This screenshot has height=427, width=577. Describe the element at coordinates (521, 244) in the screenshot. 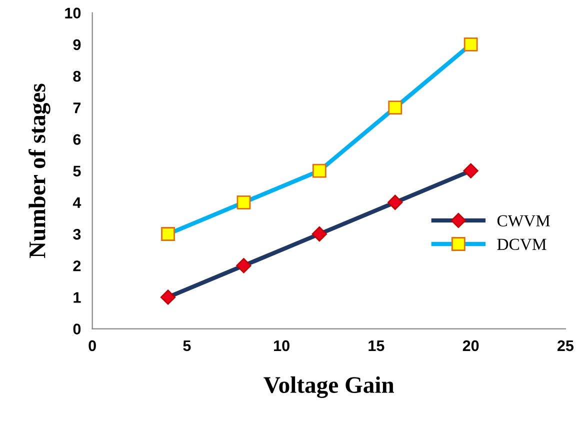

I see `legend-label: DCVM` at that location.